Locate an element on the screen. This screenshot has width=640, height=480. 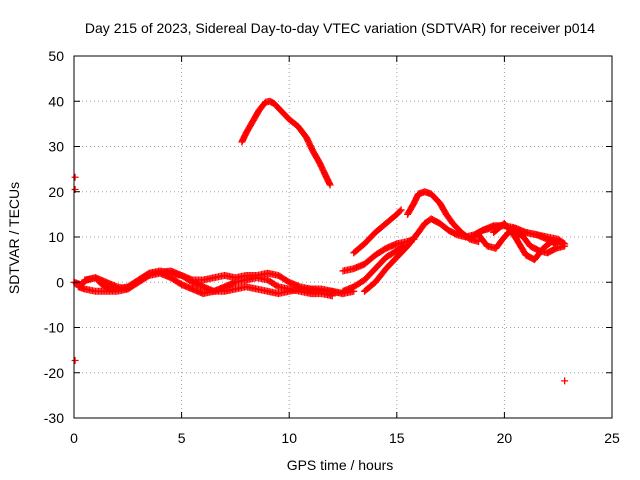
x-axis-title: GPS time / hours is located at coordinates (340, 465).